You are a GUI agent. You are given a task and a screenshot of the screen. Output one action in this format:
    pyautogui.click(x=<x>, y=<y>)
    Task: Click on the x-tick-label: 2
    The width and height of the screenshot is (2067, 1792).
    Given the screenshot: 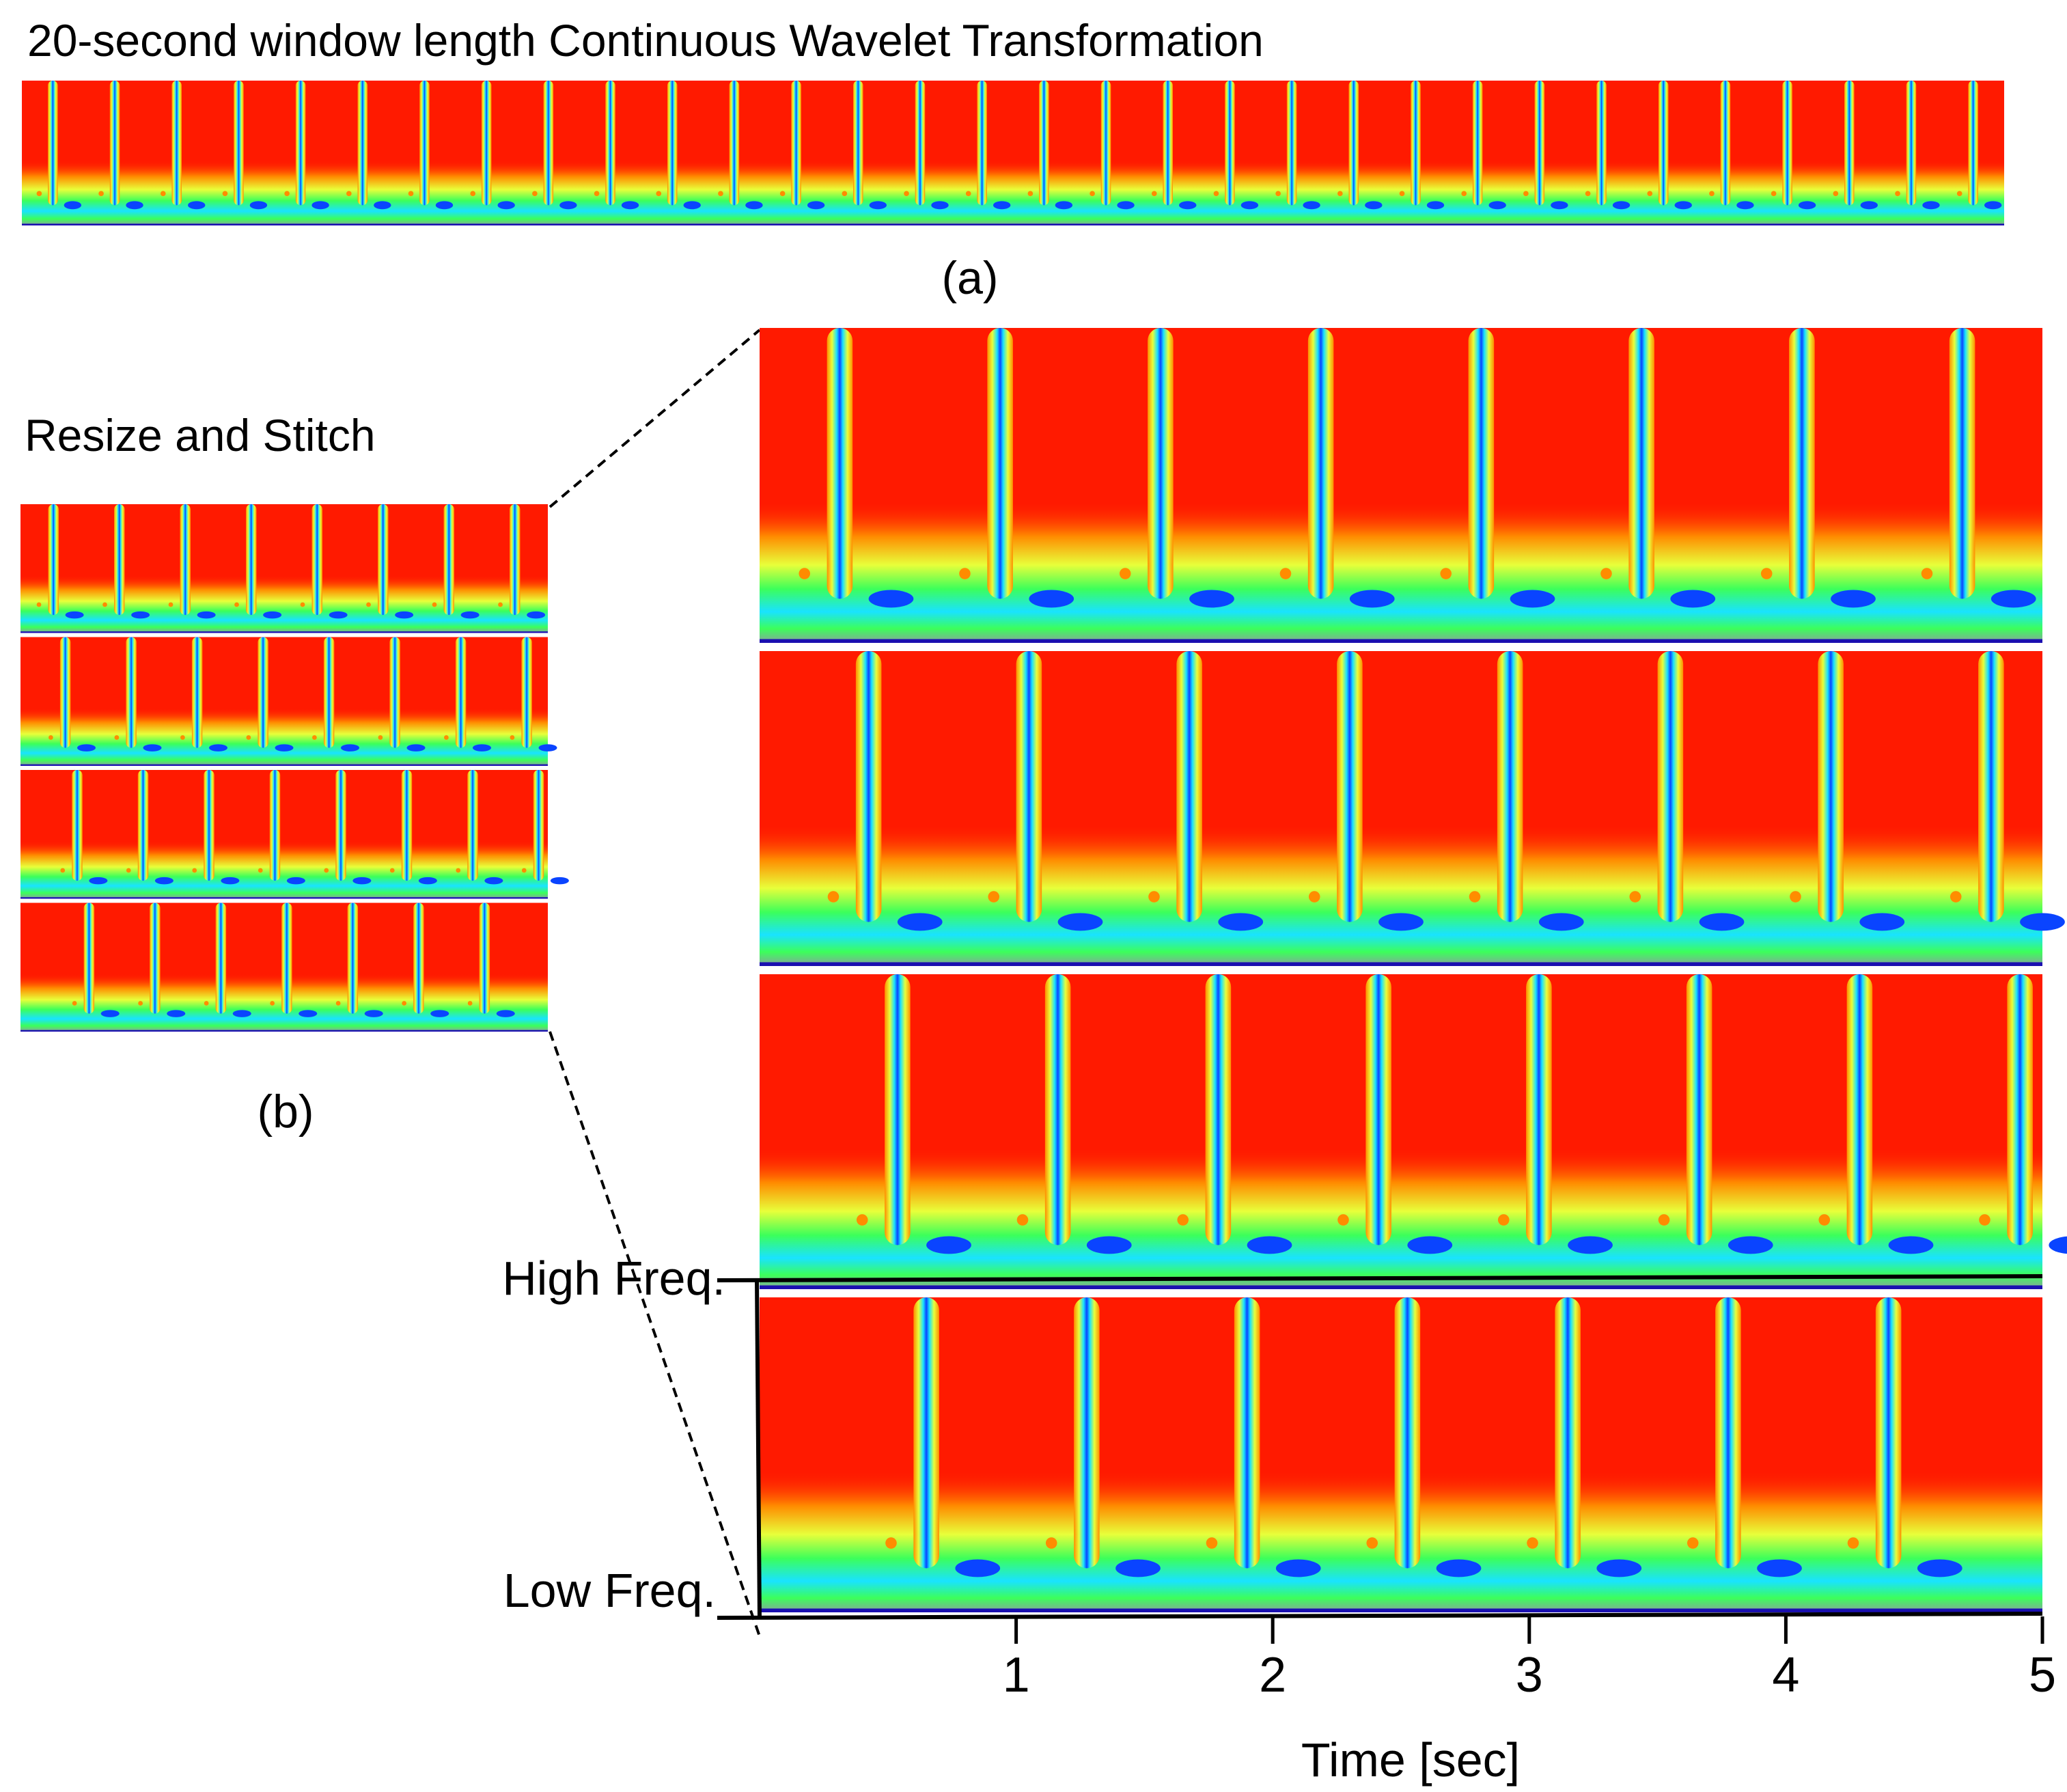 What is the action you would take?
    pyautogui.click(x=1272, y=1675)
    